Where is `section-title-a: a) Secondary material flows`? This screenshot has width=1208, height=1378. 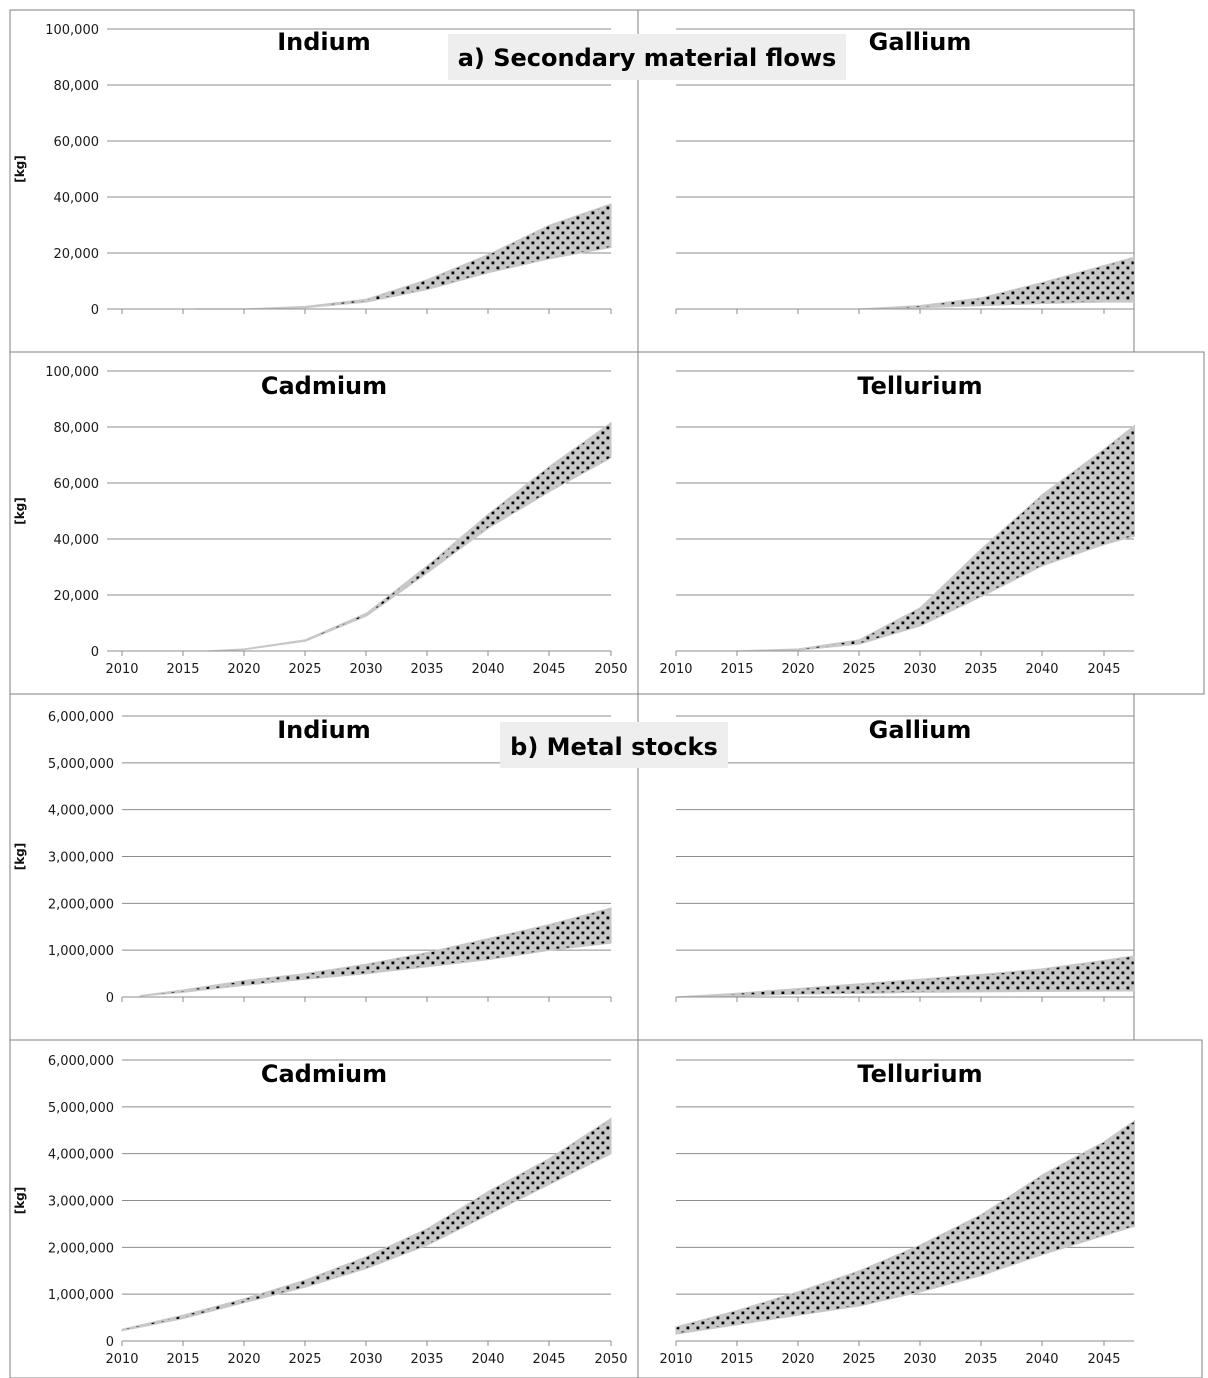
section-title-a: a) Secondary material flows is located at coordinates (647, 58).